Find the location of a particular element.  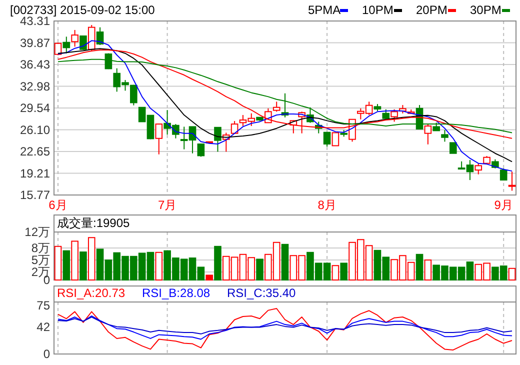

y-tick-label: 42 is located at coordinates (43, 327).